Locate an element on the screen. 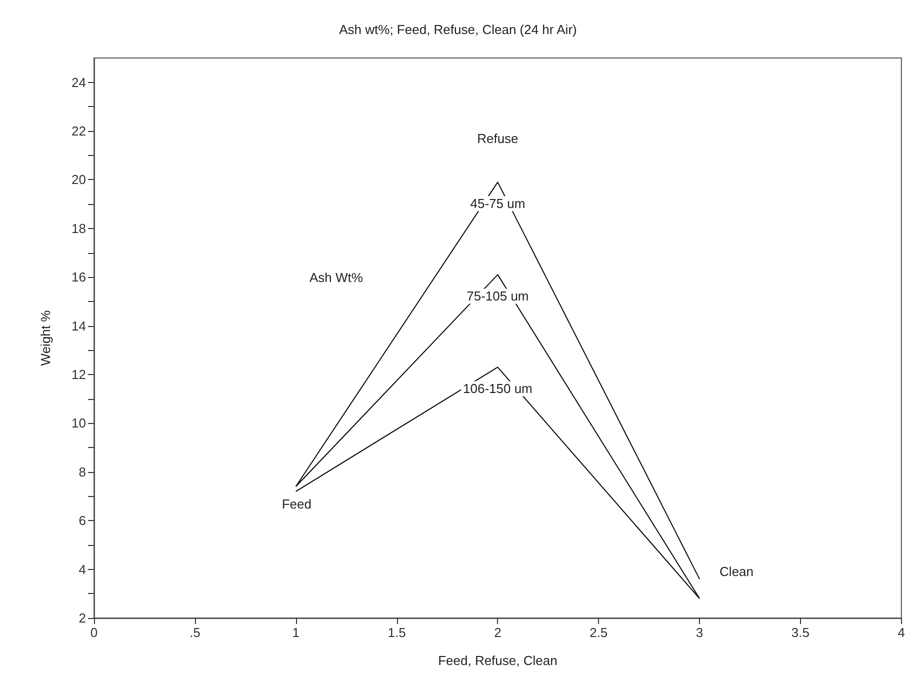 The height and width of the screenshot is (699, 917). x-tick-label: 3 is located at coordinates (700, 632).